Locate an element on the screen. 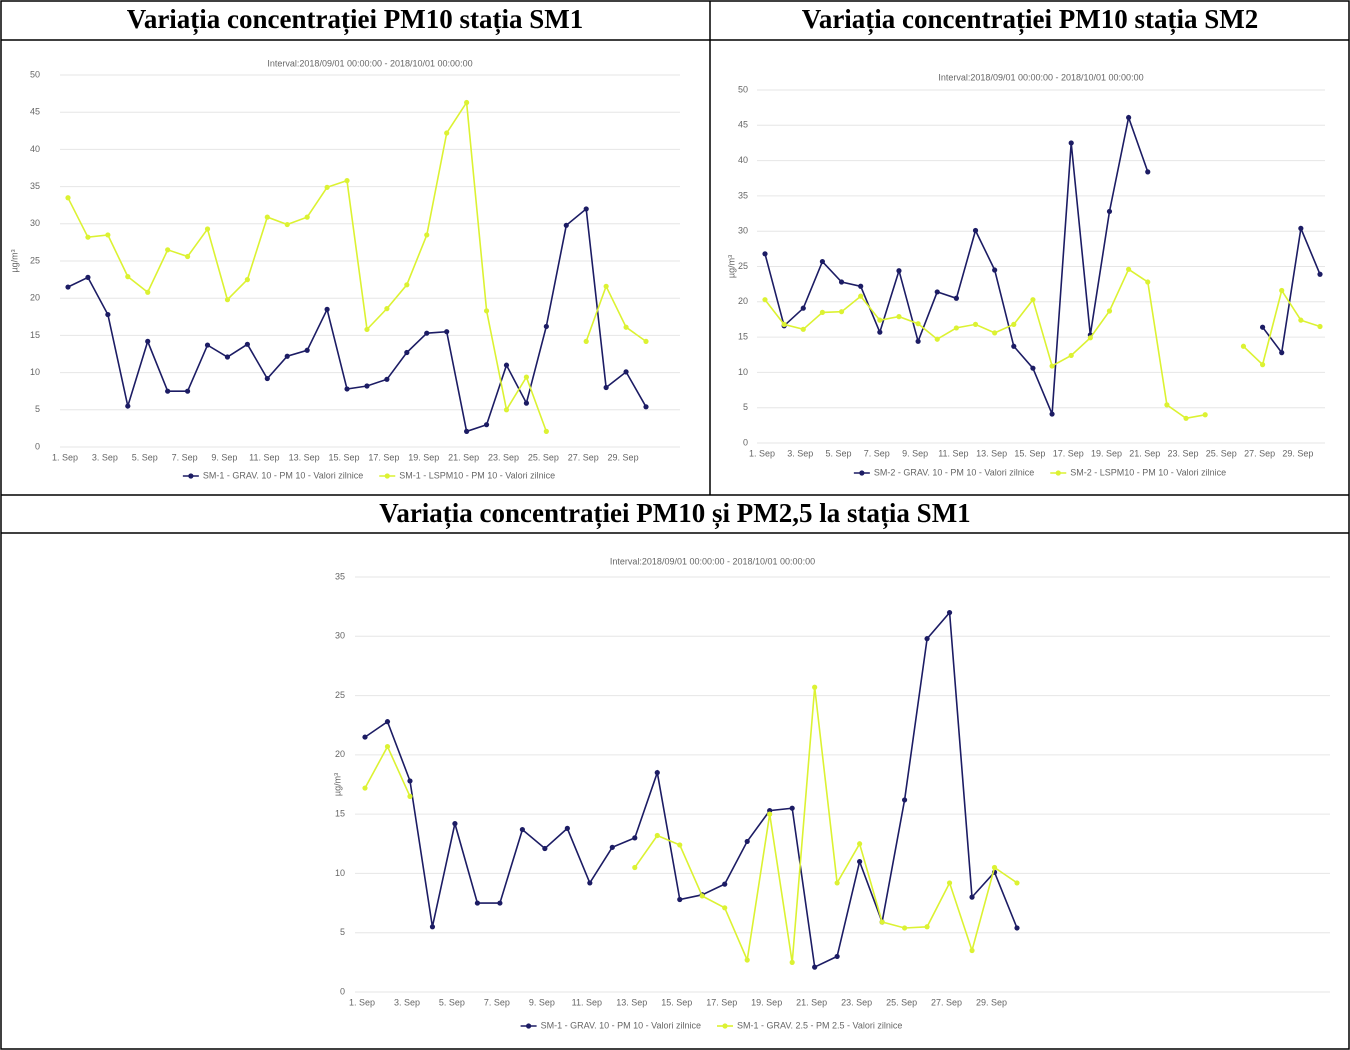  x-tick-label: 11. Sep is located at coordinates (264, 457).